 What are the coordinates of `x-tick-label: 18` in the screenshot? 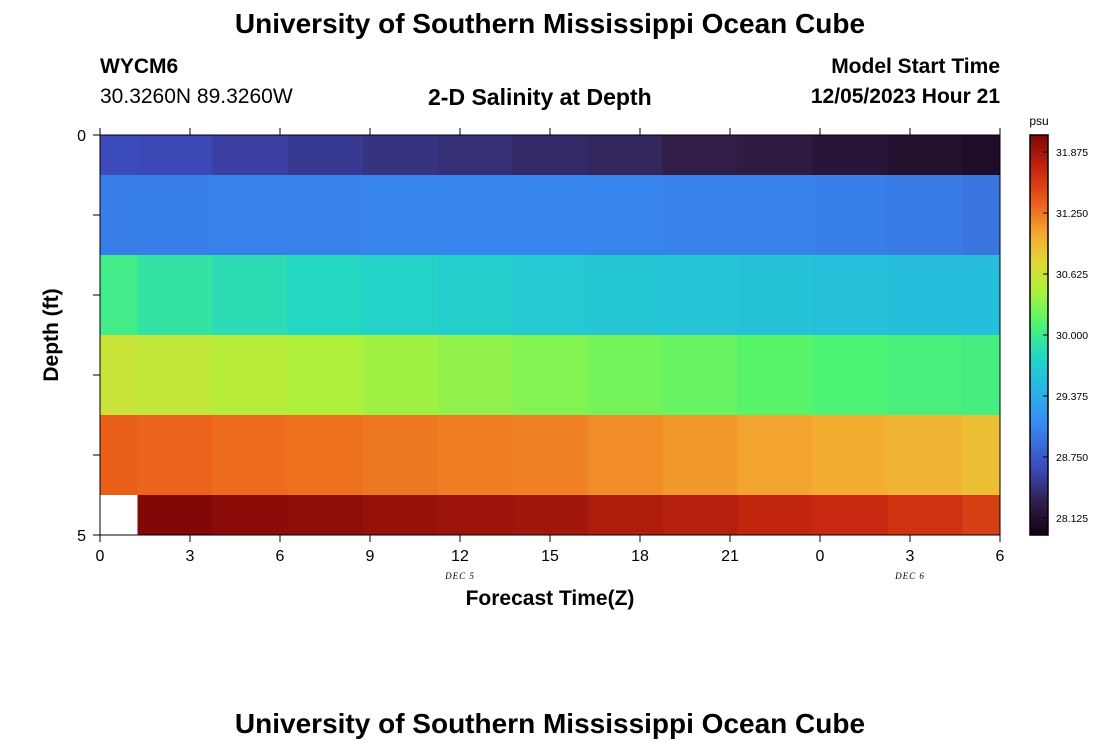 It's located at (640, 556).